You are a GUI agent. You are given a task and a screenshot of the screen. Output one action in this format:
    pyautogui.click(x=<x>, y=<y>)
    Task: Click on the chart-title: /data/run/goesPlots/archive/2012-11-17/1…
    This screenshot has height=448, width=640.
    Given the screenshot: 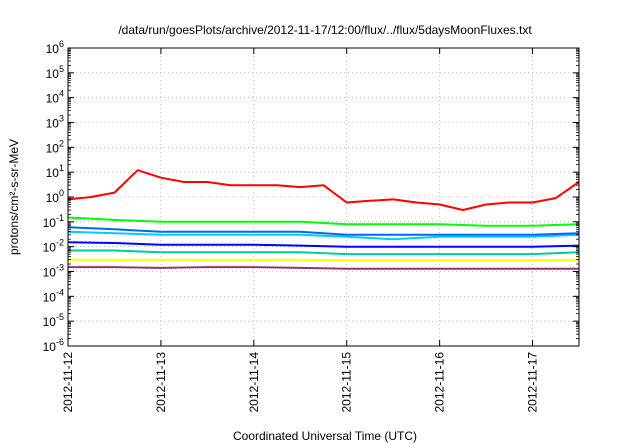 What is the action you would take?
    pyautogui.click(x=325, y=30)
    